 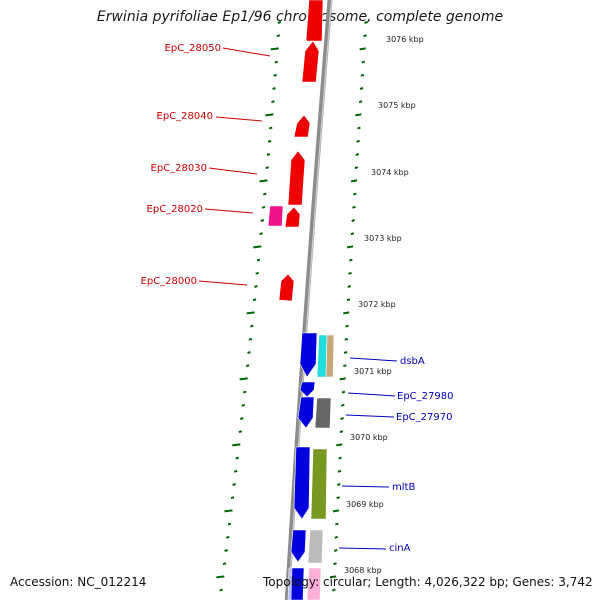 I want to click on accession-text: Accession: NC_012214, so click(x=78, y=582).